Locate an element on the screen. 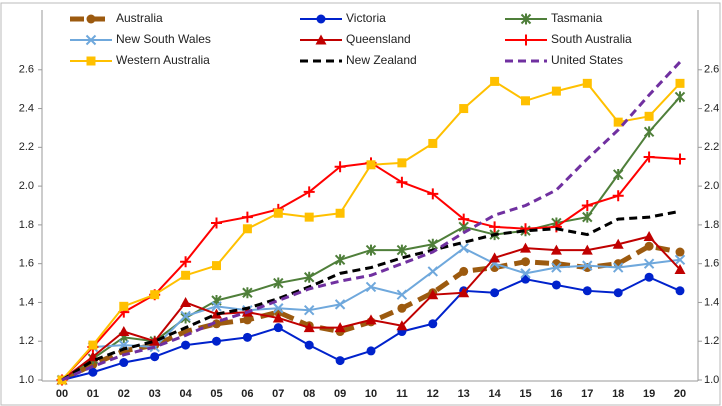 This screenshot has height=406, width=722. y-tick-label: 2.2 is located at coordinates (26, 147).